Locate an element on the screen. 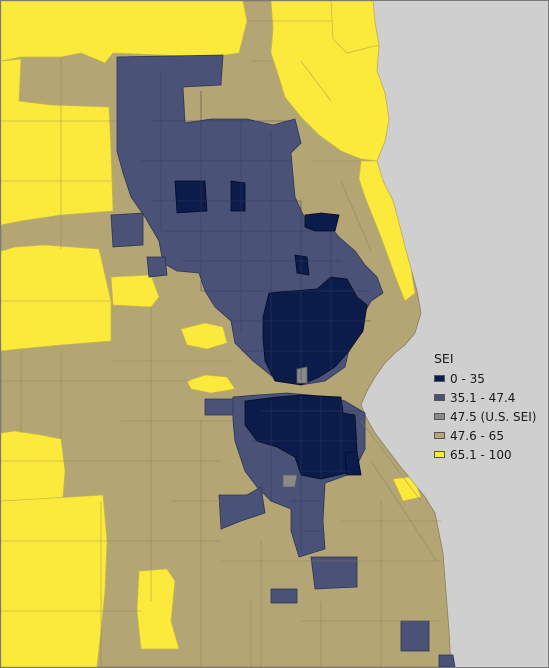 This screenshot has width=549, height=668. legend-item: 65.1 - 100 is located at coordinates (485, 454).